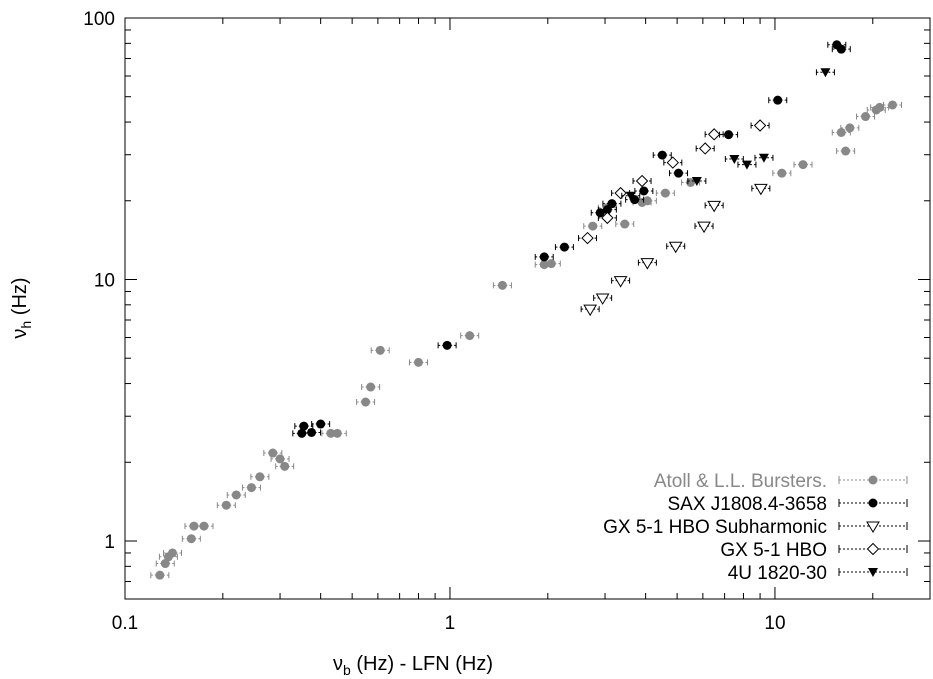 This screenshot has height=679, width=933. Describe the element at coordinates (773, 550) in the screenshot. I see `legend-label: GX 5-1 HBO` at that location.